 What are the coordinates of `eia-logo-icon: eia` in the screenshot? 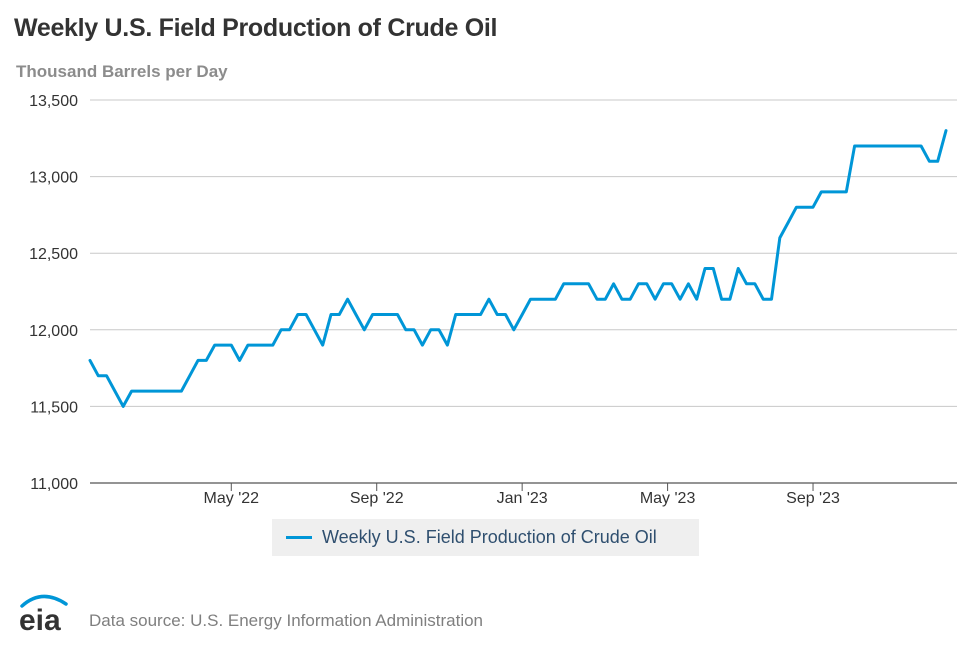 It's located at (43, 615).